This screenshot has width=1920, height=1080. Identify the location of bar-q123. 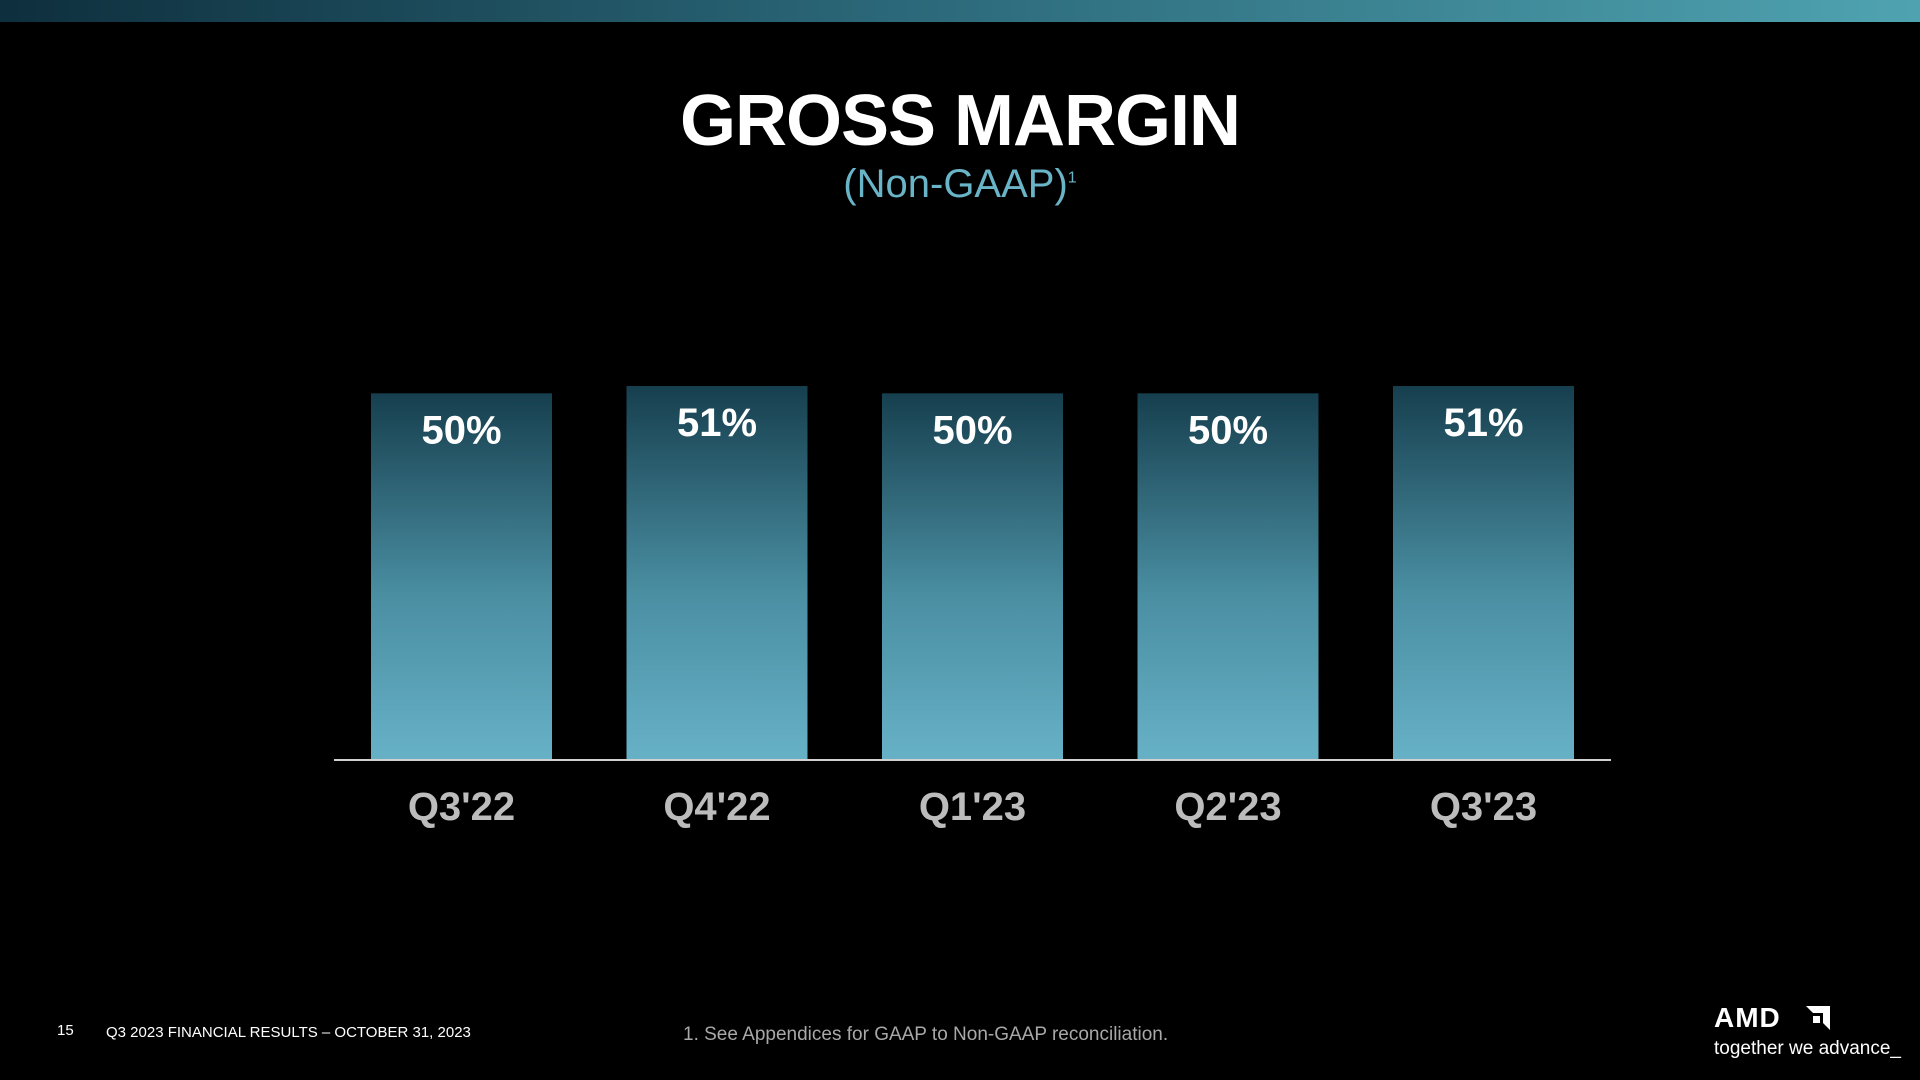
(972, 576).